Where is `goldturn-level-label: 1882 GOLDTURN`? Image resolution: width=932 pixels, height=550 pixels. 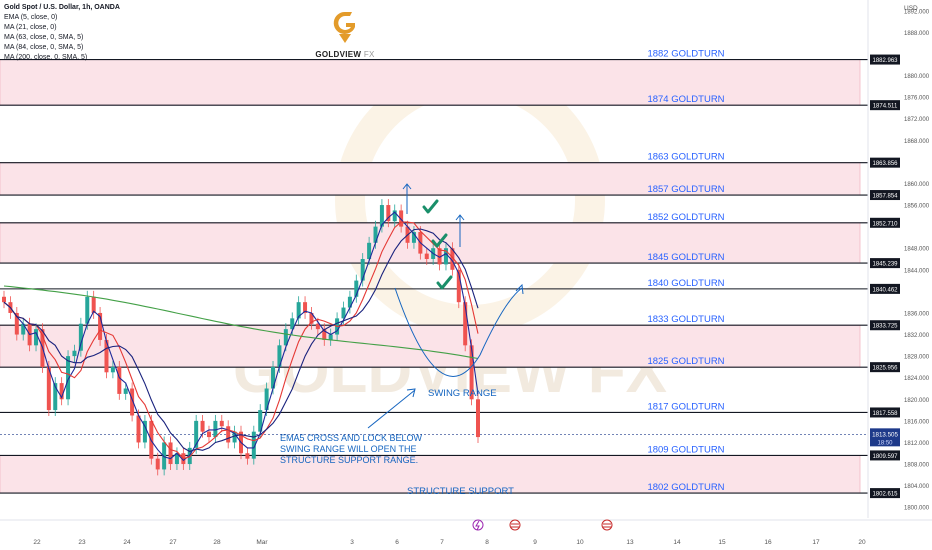 goldturn-level-label: 1882 GOLDTURN is located at coordinates (685, 54).